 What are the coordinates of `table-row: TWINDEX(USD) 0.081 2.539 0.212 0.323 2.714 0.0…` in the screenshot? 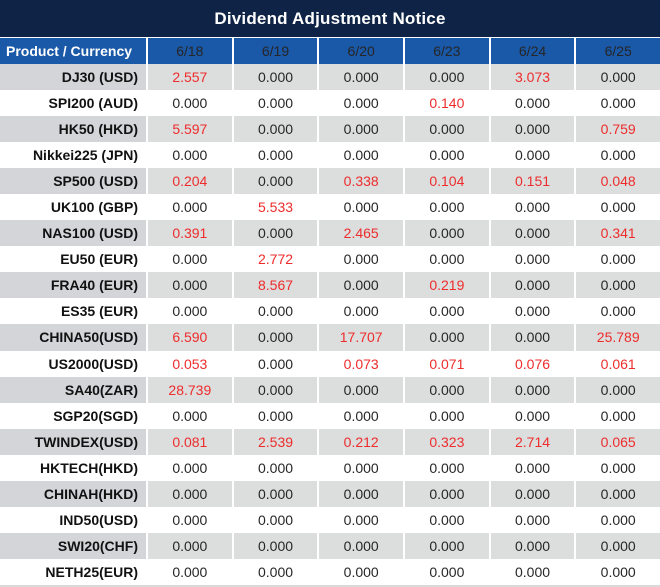 It's located at (330, 441).